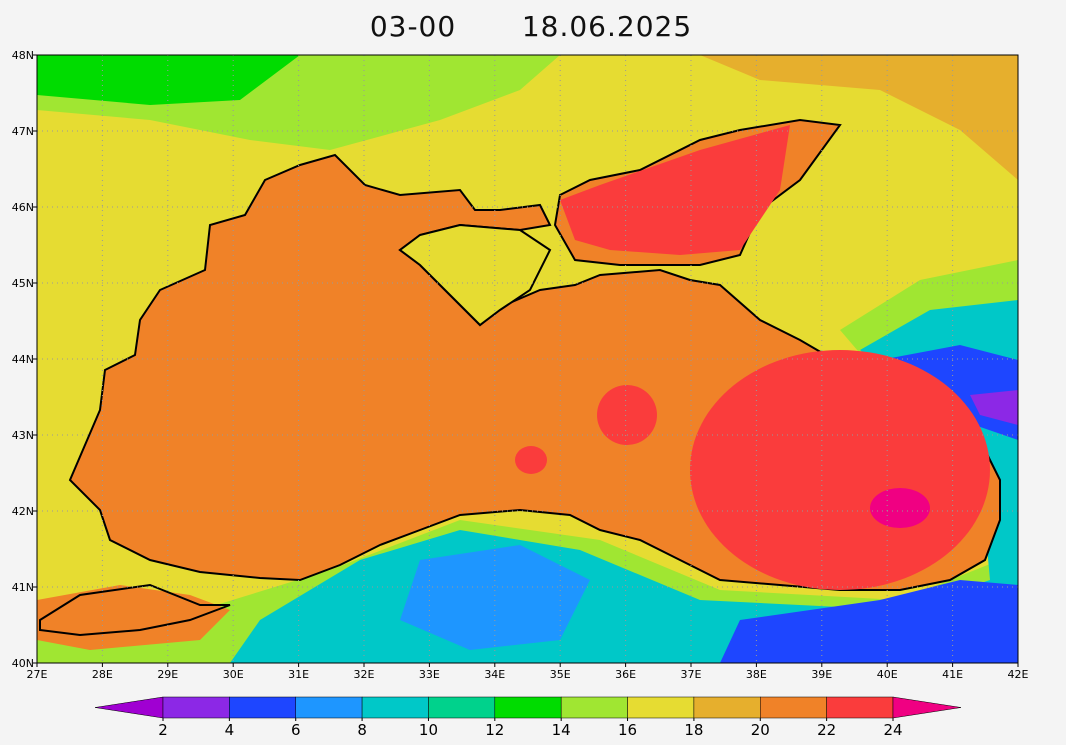  What do you see at coordinates (693, 730) in the screenshot?
I see `colorbar-label: 18` at bounding box center [693, 730].